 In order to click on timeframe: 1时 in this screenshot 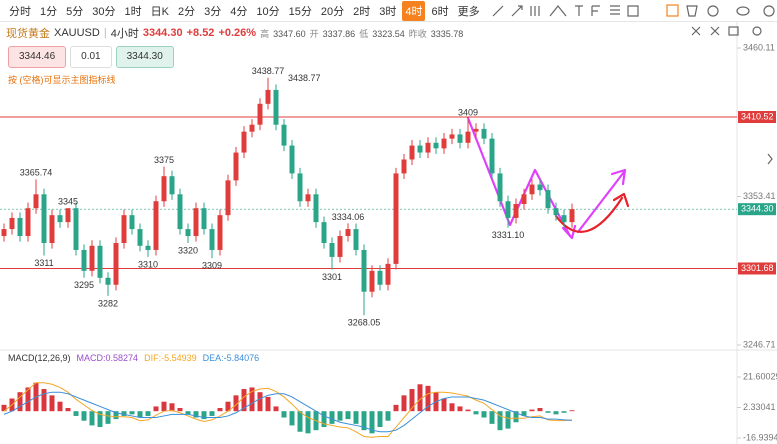, I will do `click(133, 11)`.